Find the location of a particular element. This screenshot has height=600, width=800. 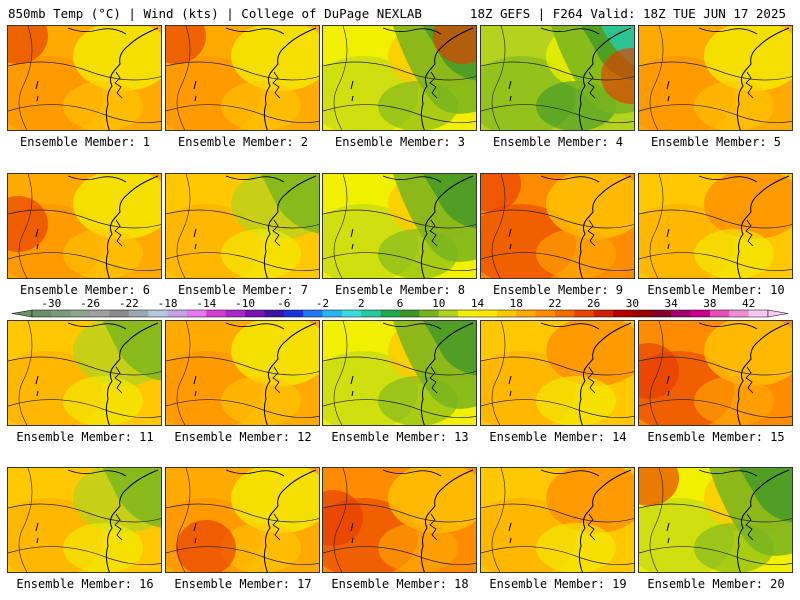

ensemble-member-label: Ensemble Member: 20 is located at coordinates (716, 584).